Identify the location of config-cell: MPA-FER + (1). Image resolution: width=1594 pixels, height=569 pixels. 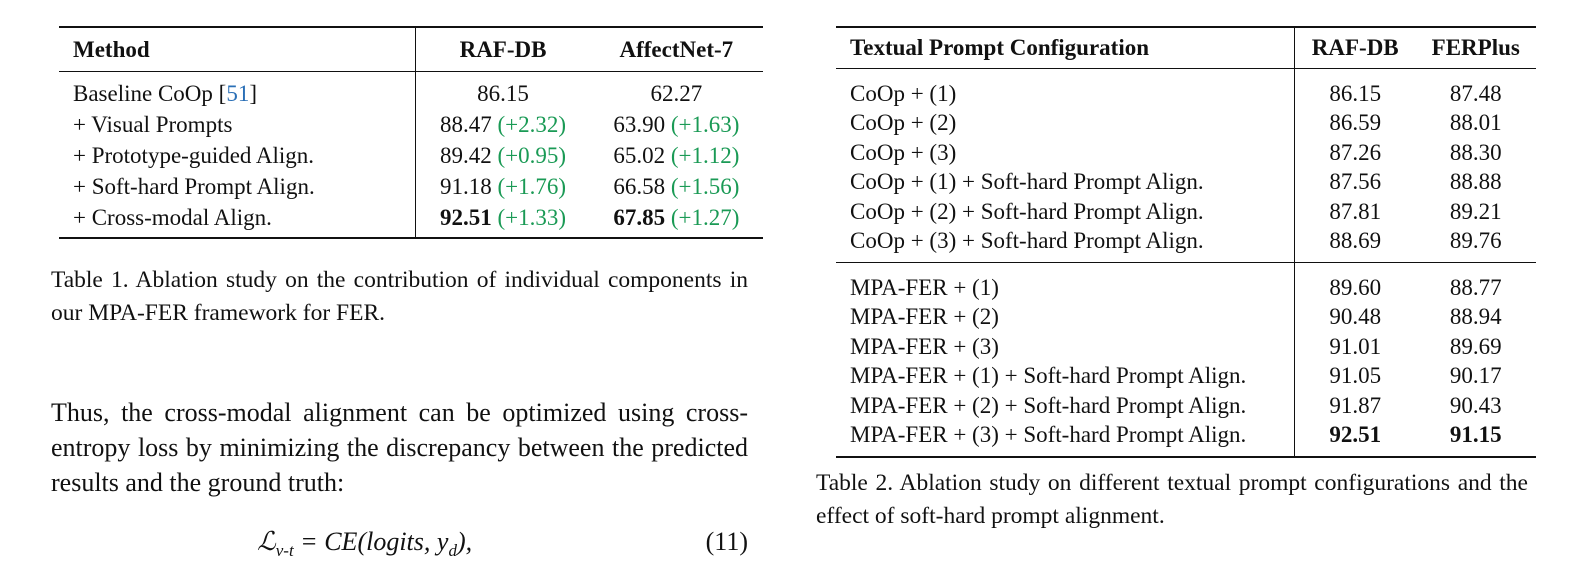
(1065, 282).